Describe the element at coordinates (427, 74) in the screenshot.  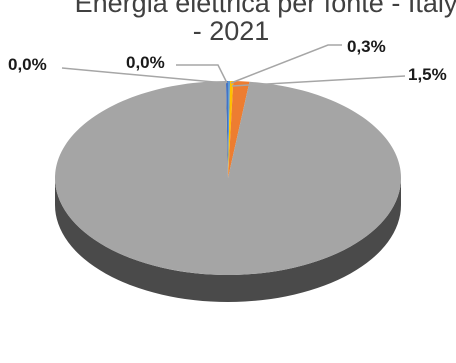
I see `data-label: 1,5%` at that location.